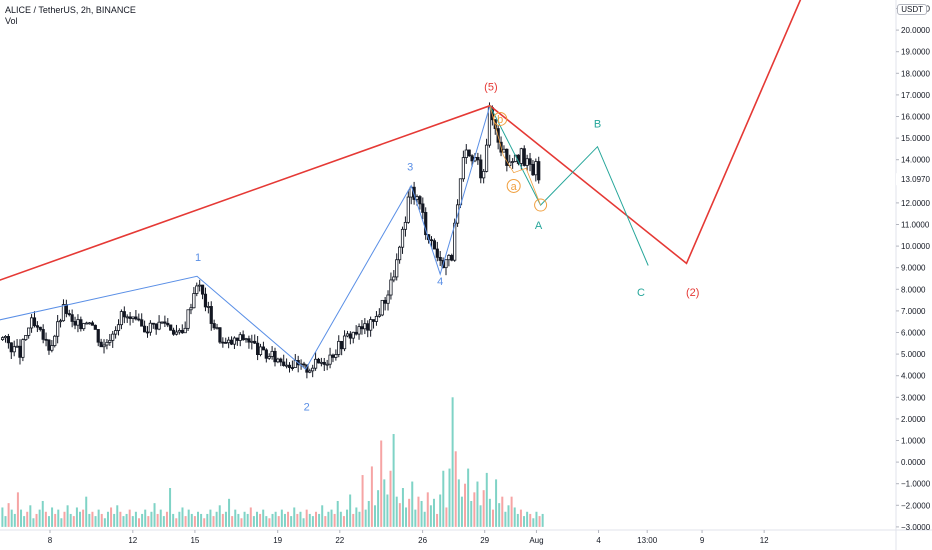 Image resolution: width=932 pixels, height=550 pixels. I want to click on x-tick-label: 15, so click(194, 540).